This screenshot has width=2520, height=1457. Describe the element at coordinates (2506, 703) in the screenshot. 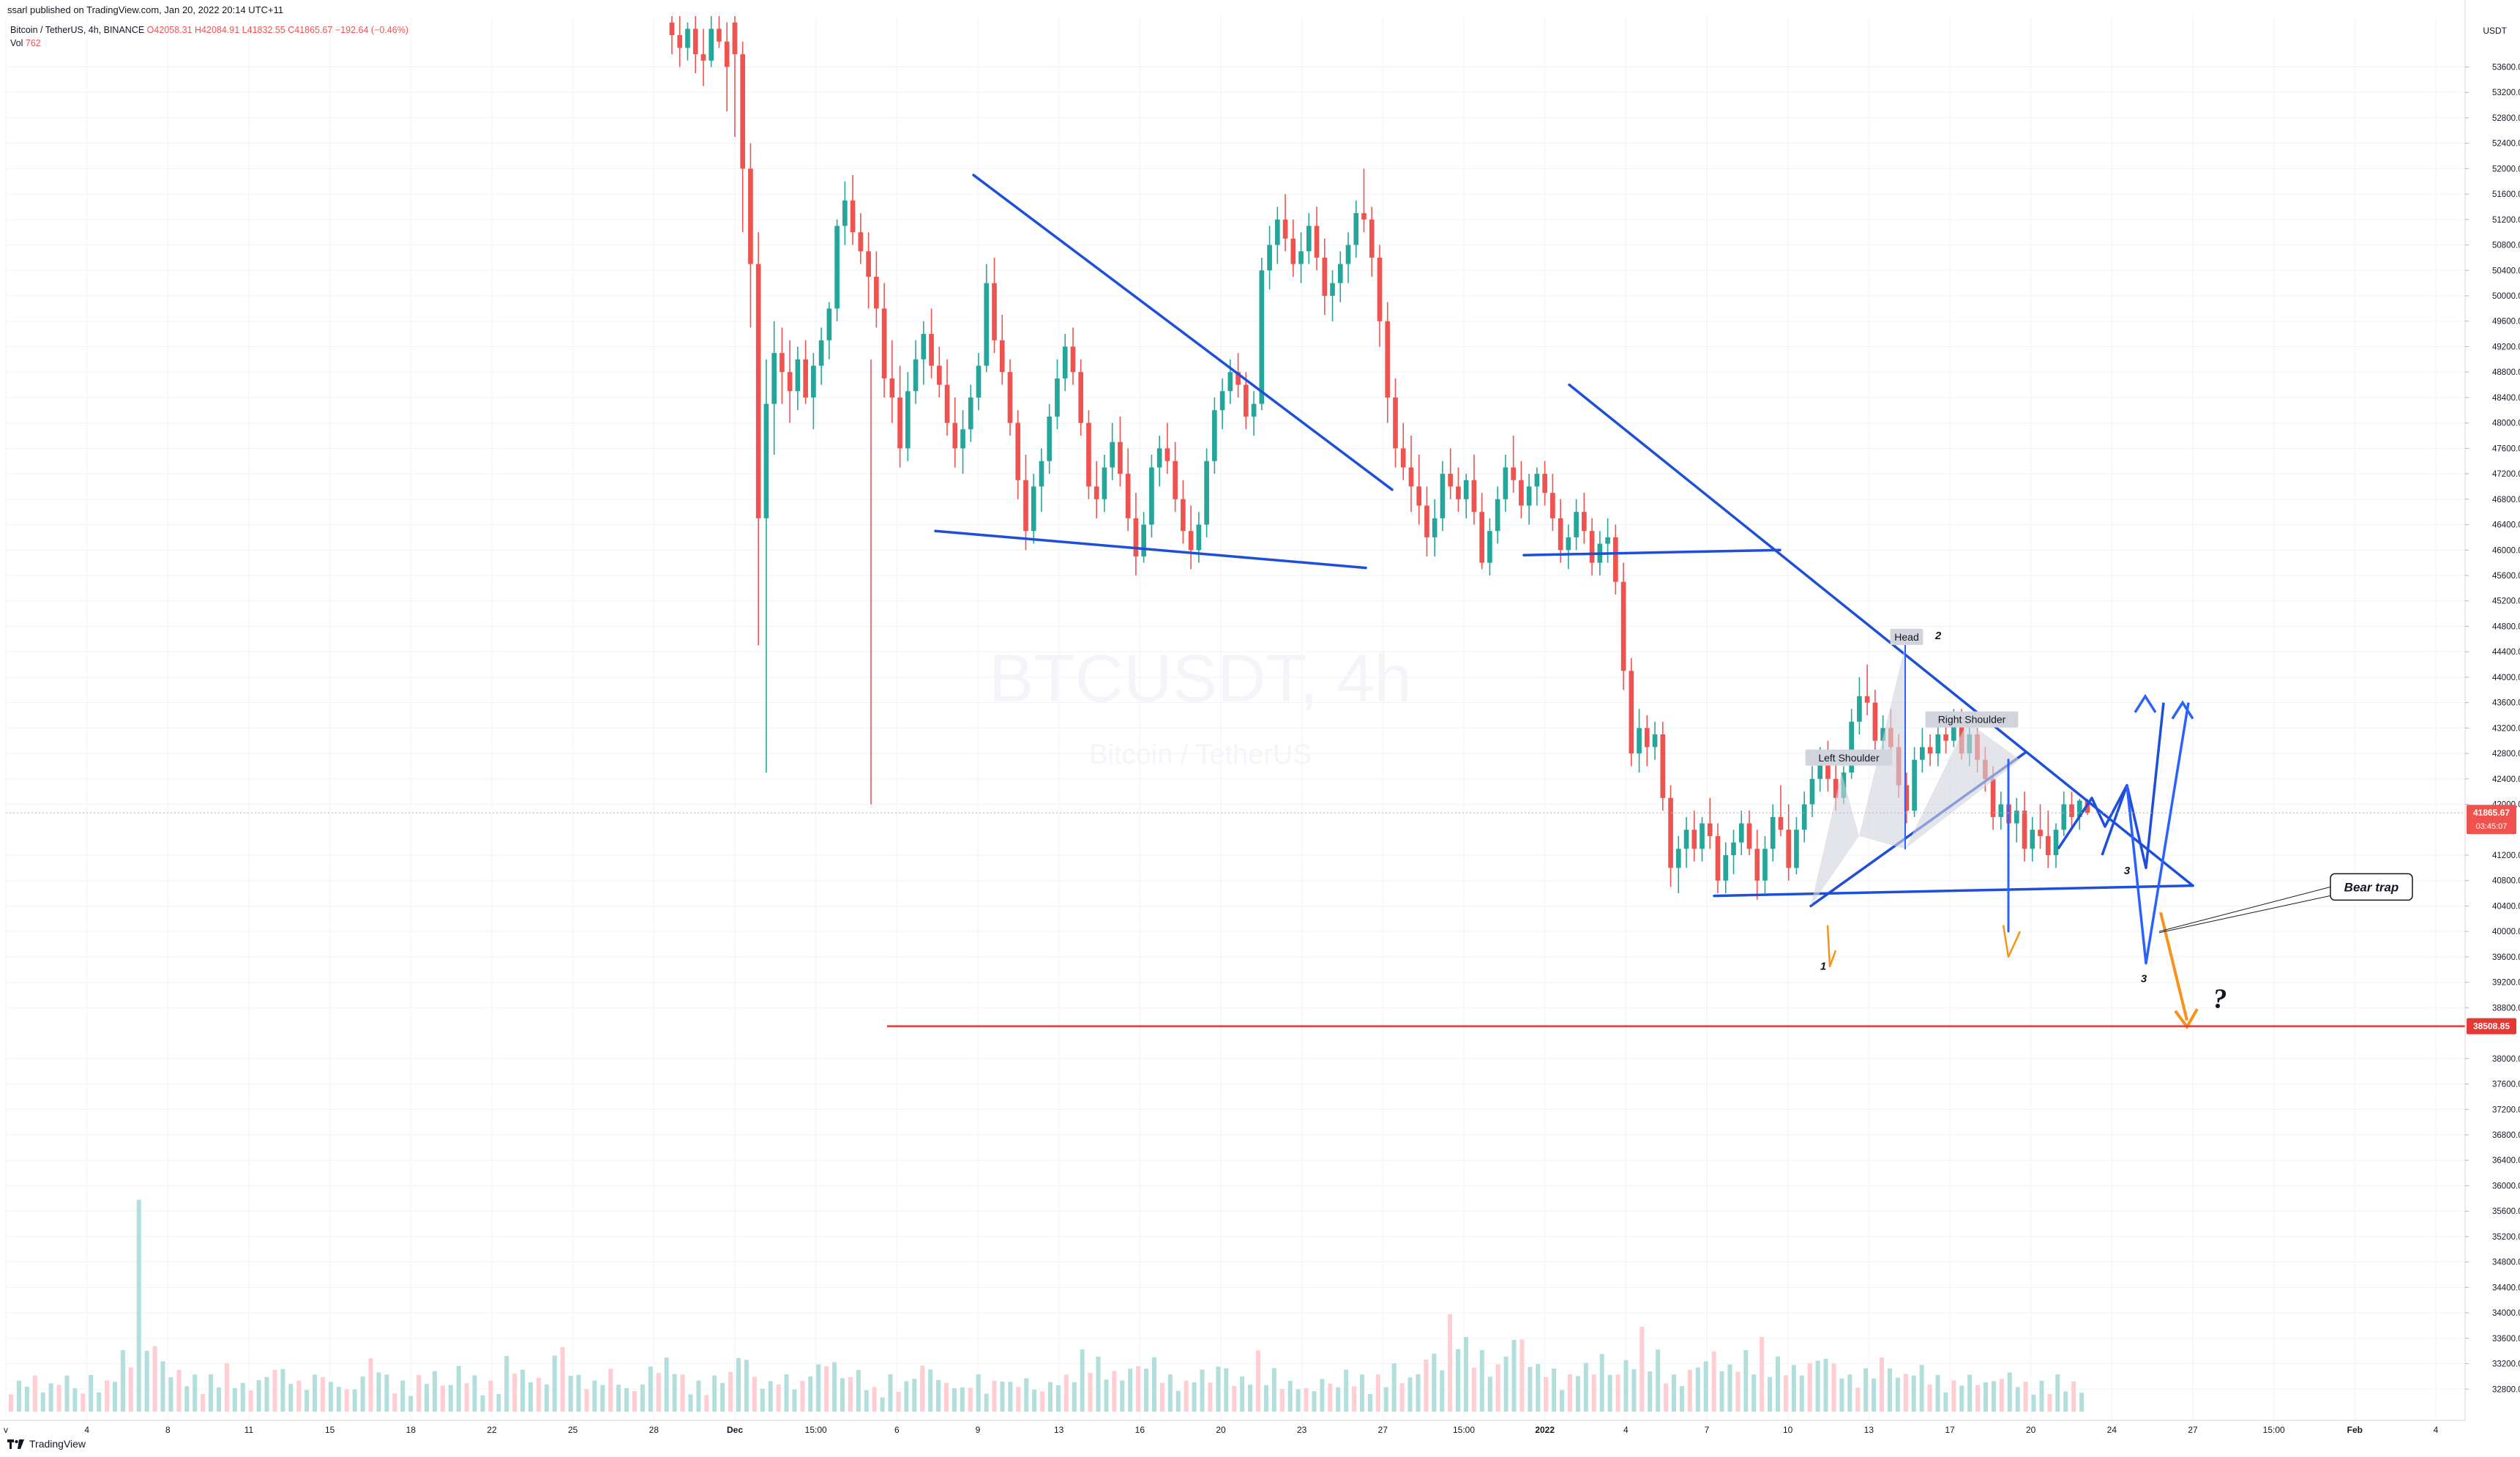

I see `y-tick-label: 43600.00` at that location.